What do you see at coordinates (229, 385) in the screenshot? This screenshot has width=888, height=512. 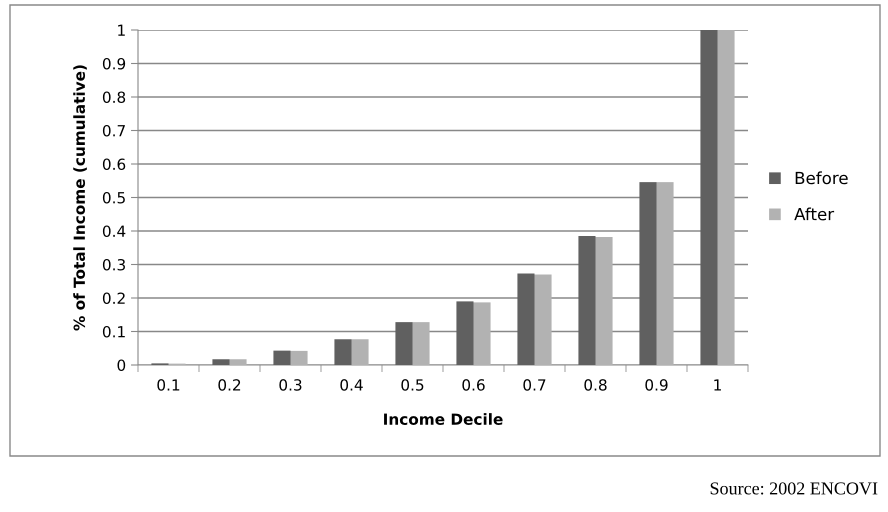 I see `x-tick-label: 0.2` at bounding box center [229, 385].